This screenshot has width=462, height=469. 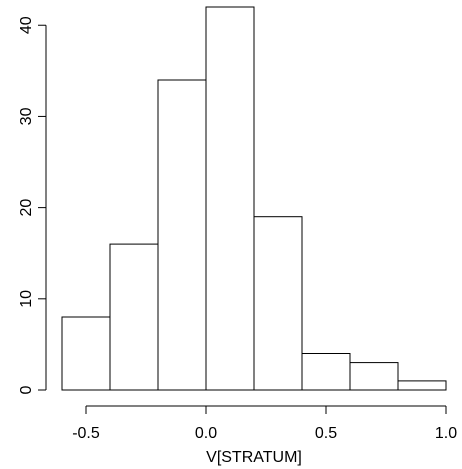 What do you see at coordinates (26, 25) in the screenshot?
I see `y-tick-label: 40` at bounding box center [26, 25].